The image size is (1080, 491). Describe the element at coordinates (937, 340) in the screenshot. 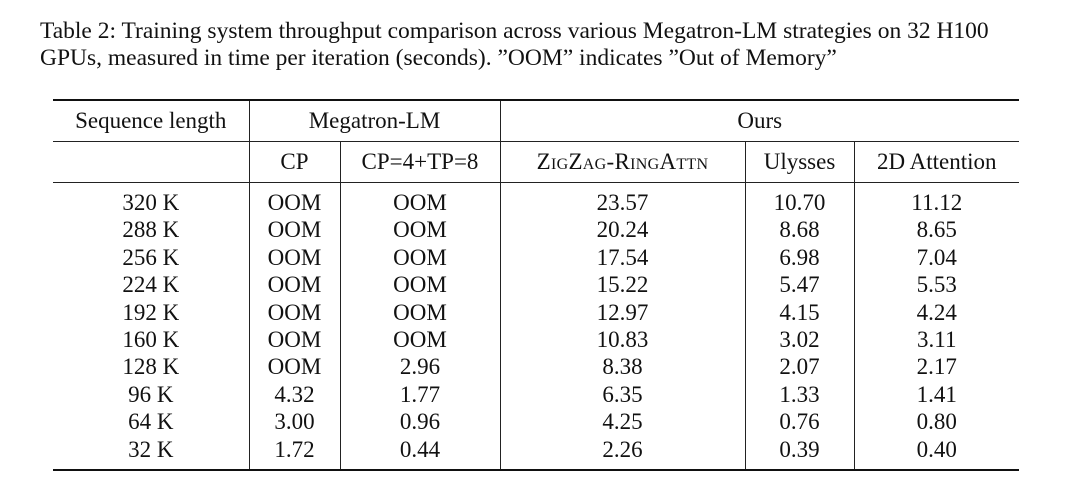

I see `cell-2d-attention: 3.11` at that location.